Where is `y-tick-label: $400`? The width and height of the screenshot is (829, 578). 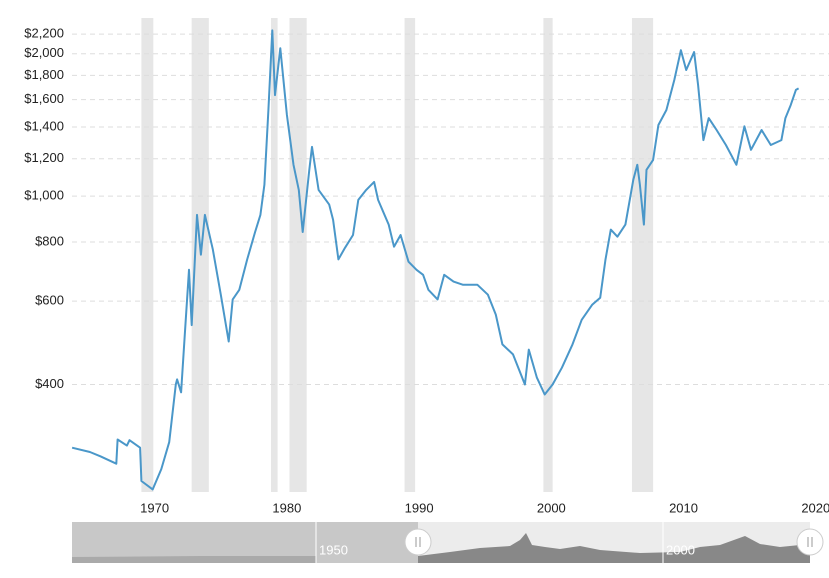 y-tick-label: $400 is located at coordinates (49, 383).